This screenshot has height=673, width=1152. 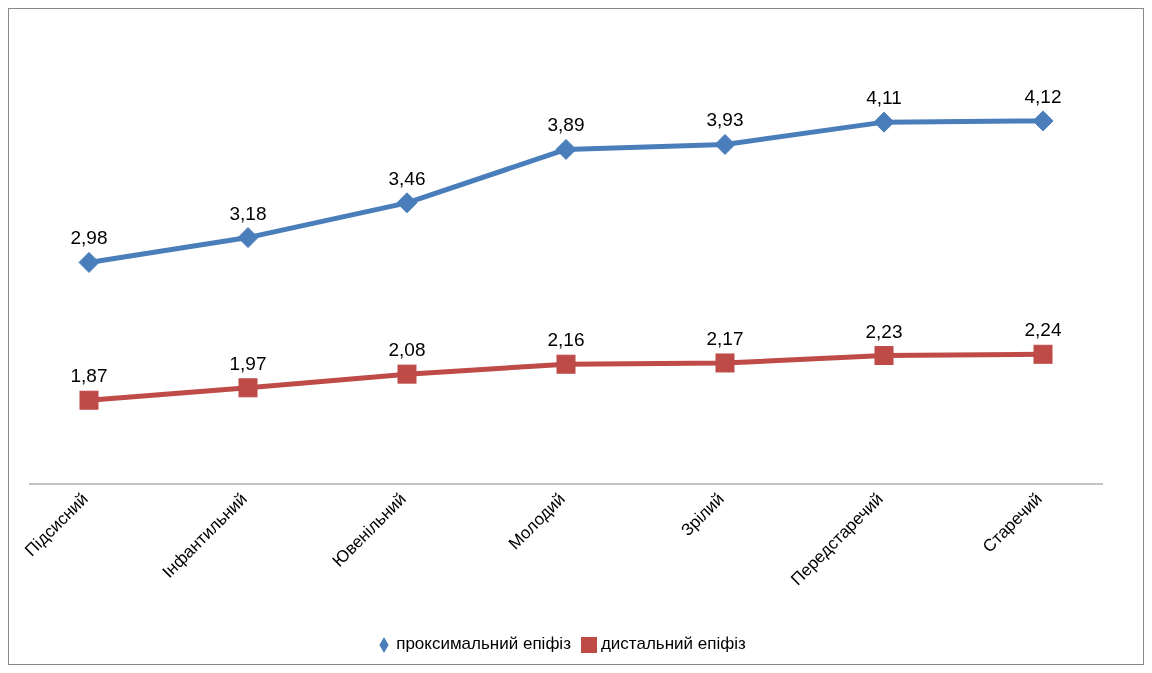 What do you see at coordinates (1043, 96) in the screenshot?
I see `data-label: 4,12` at bounding box center [1043, 96].